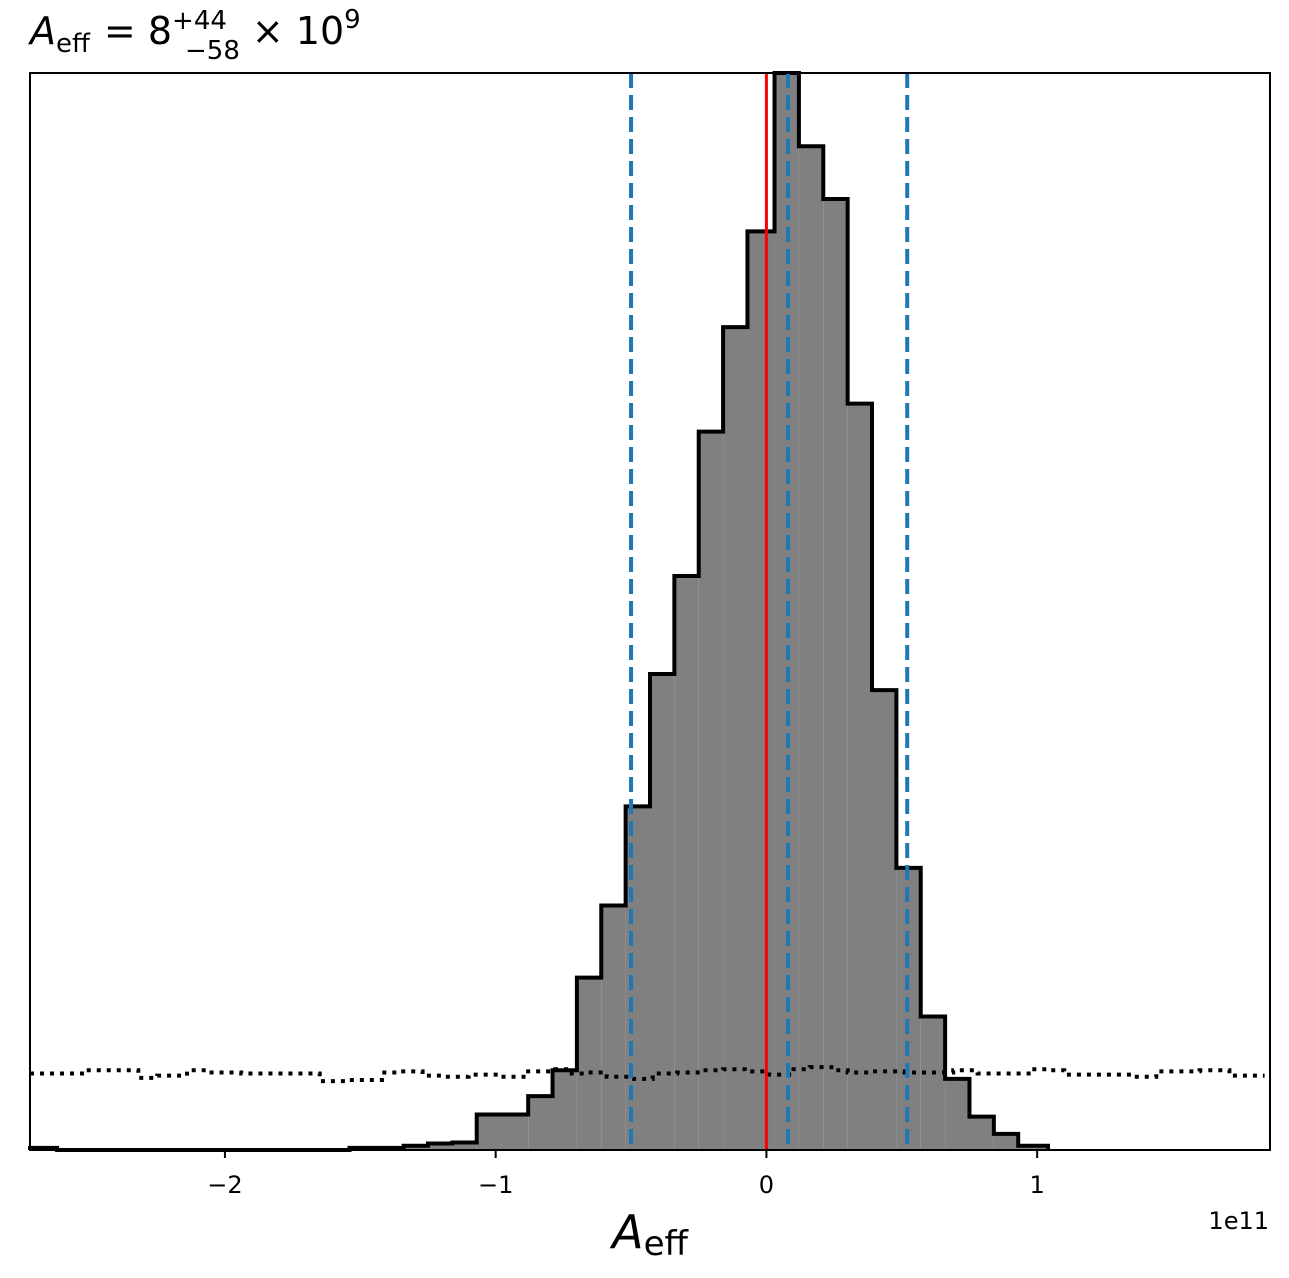 The image size is (1289, 1278). I want to click on chart-title: Aeff = 8+44 −58 × 109, so click(194, 35).